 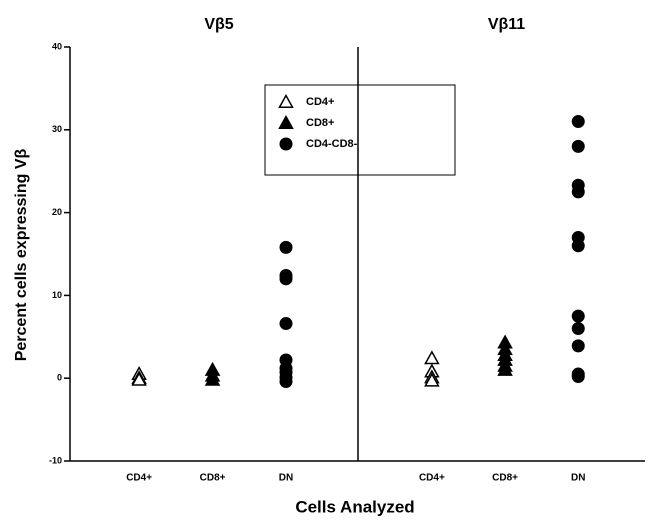 I want to click on legend-label: CD4-CD8-, so click(x=332, y=144).